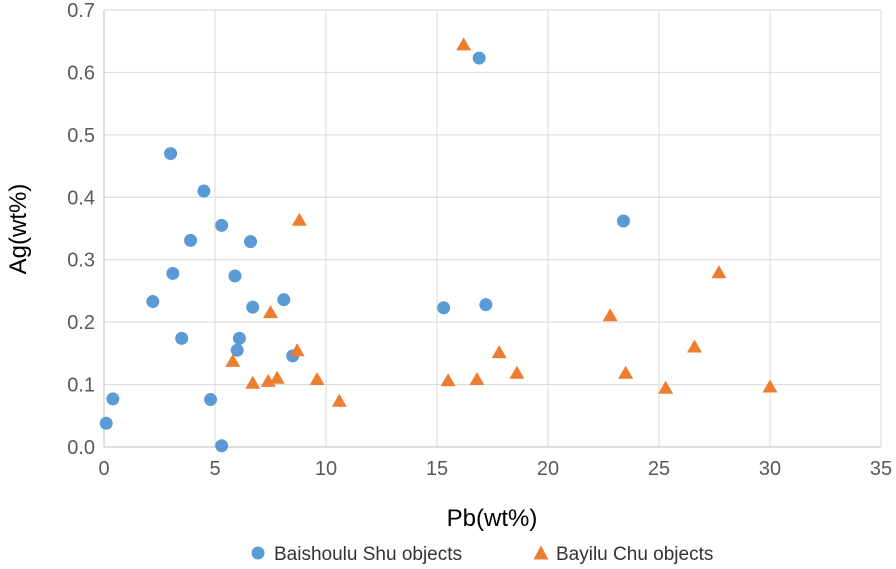 Image resolution: width=896 pixels, height=569 pixels. I want to click on legend-marker-bayilu, so click(541, 552).